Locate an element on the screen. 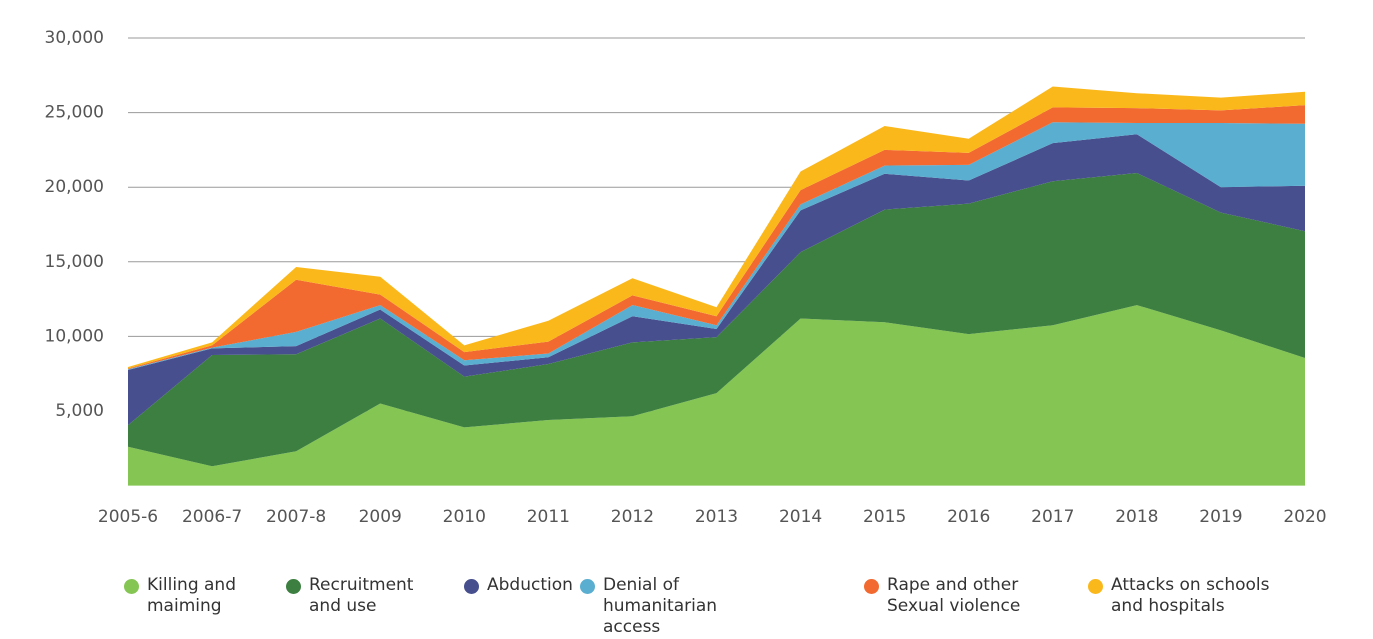  legend-item: Abduction is located at coordinates (530, 585).